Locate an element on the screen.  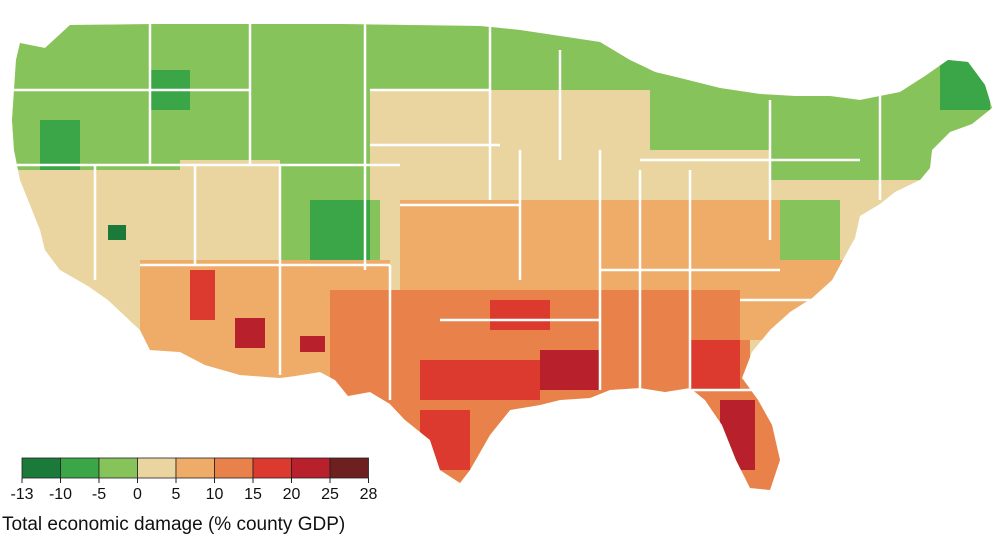
region-colorado-cool is located at coordinates (340, 230).